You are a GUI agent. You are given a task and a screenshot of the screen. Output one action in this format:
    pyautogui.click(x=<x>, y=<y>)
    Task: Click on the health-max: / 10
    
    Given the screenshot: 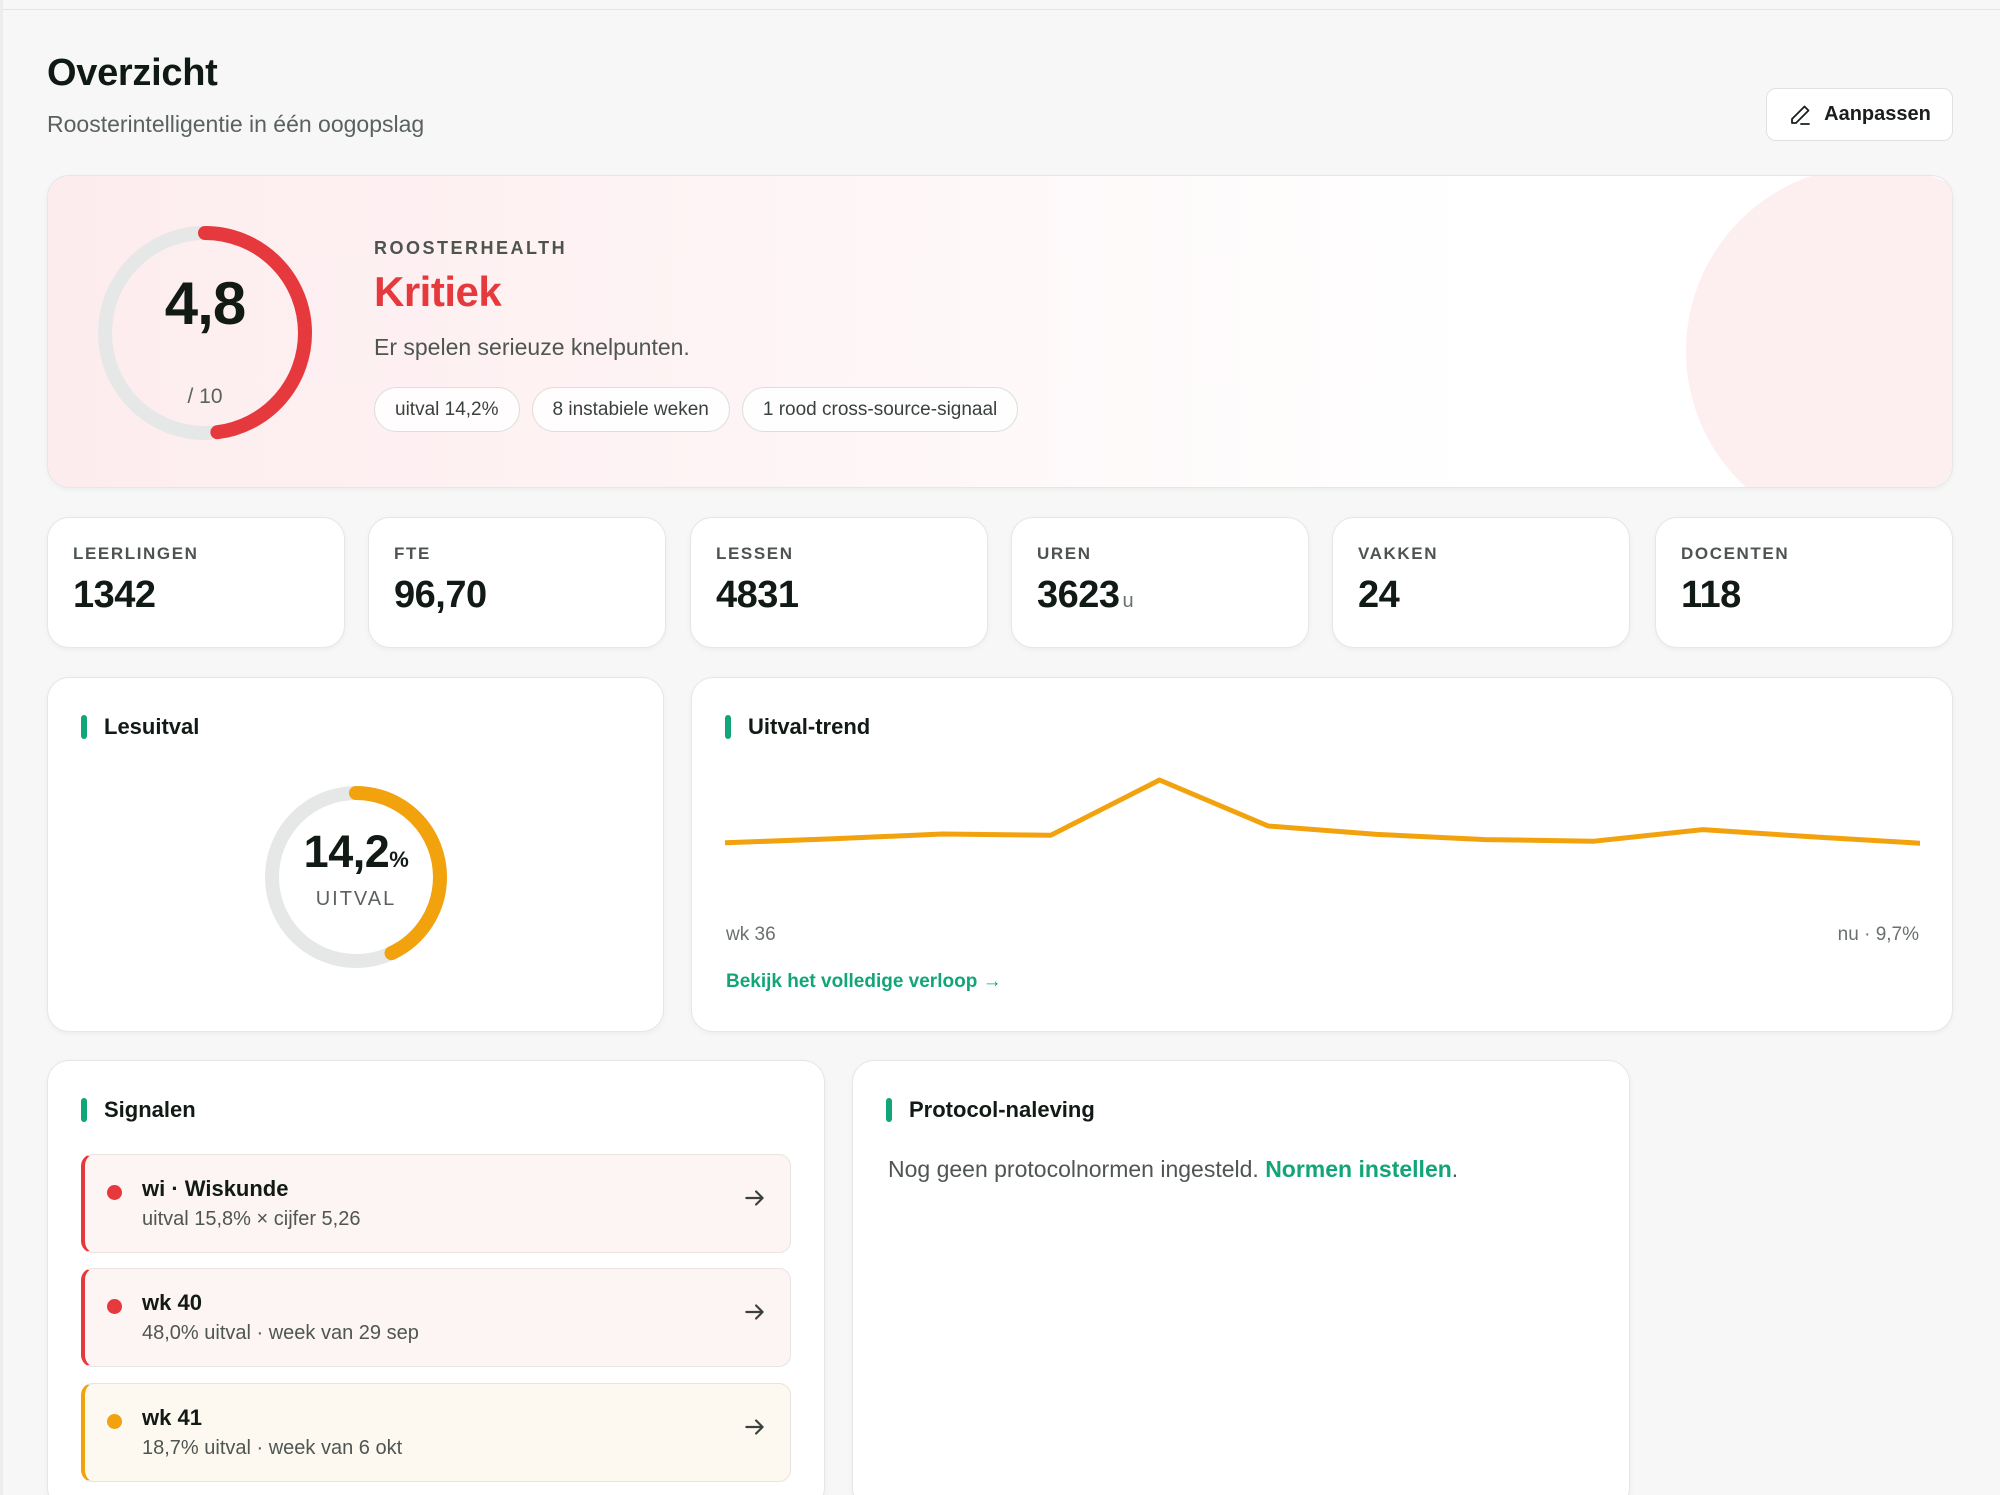 What is the action you would take?
    pyautogui.click(x=205, y=396)
    